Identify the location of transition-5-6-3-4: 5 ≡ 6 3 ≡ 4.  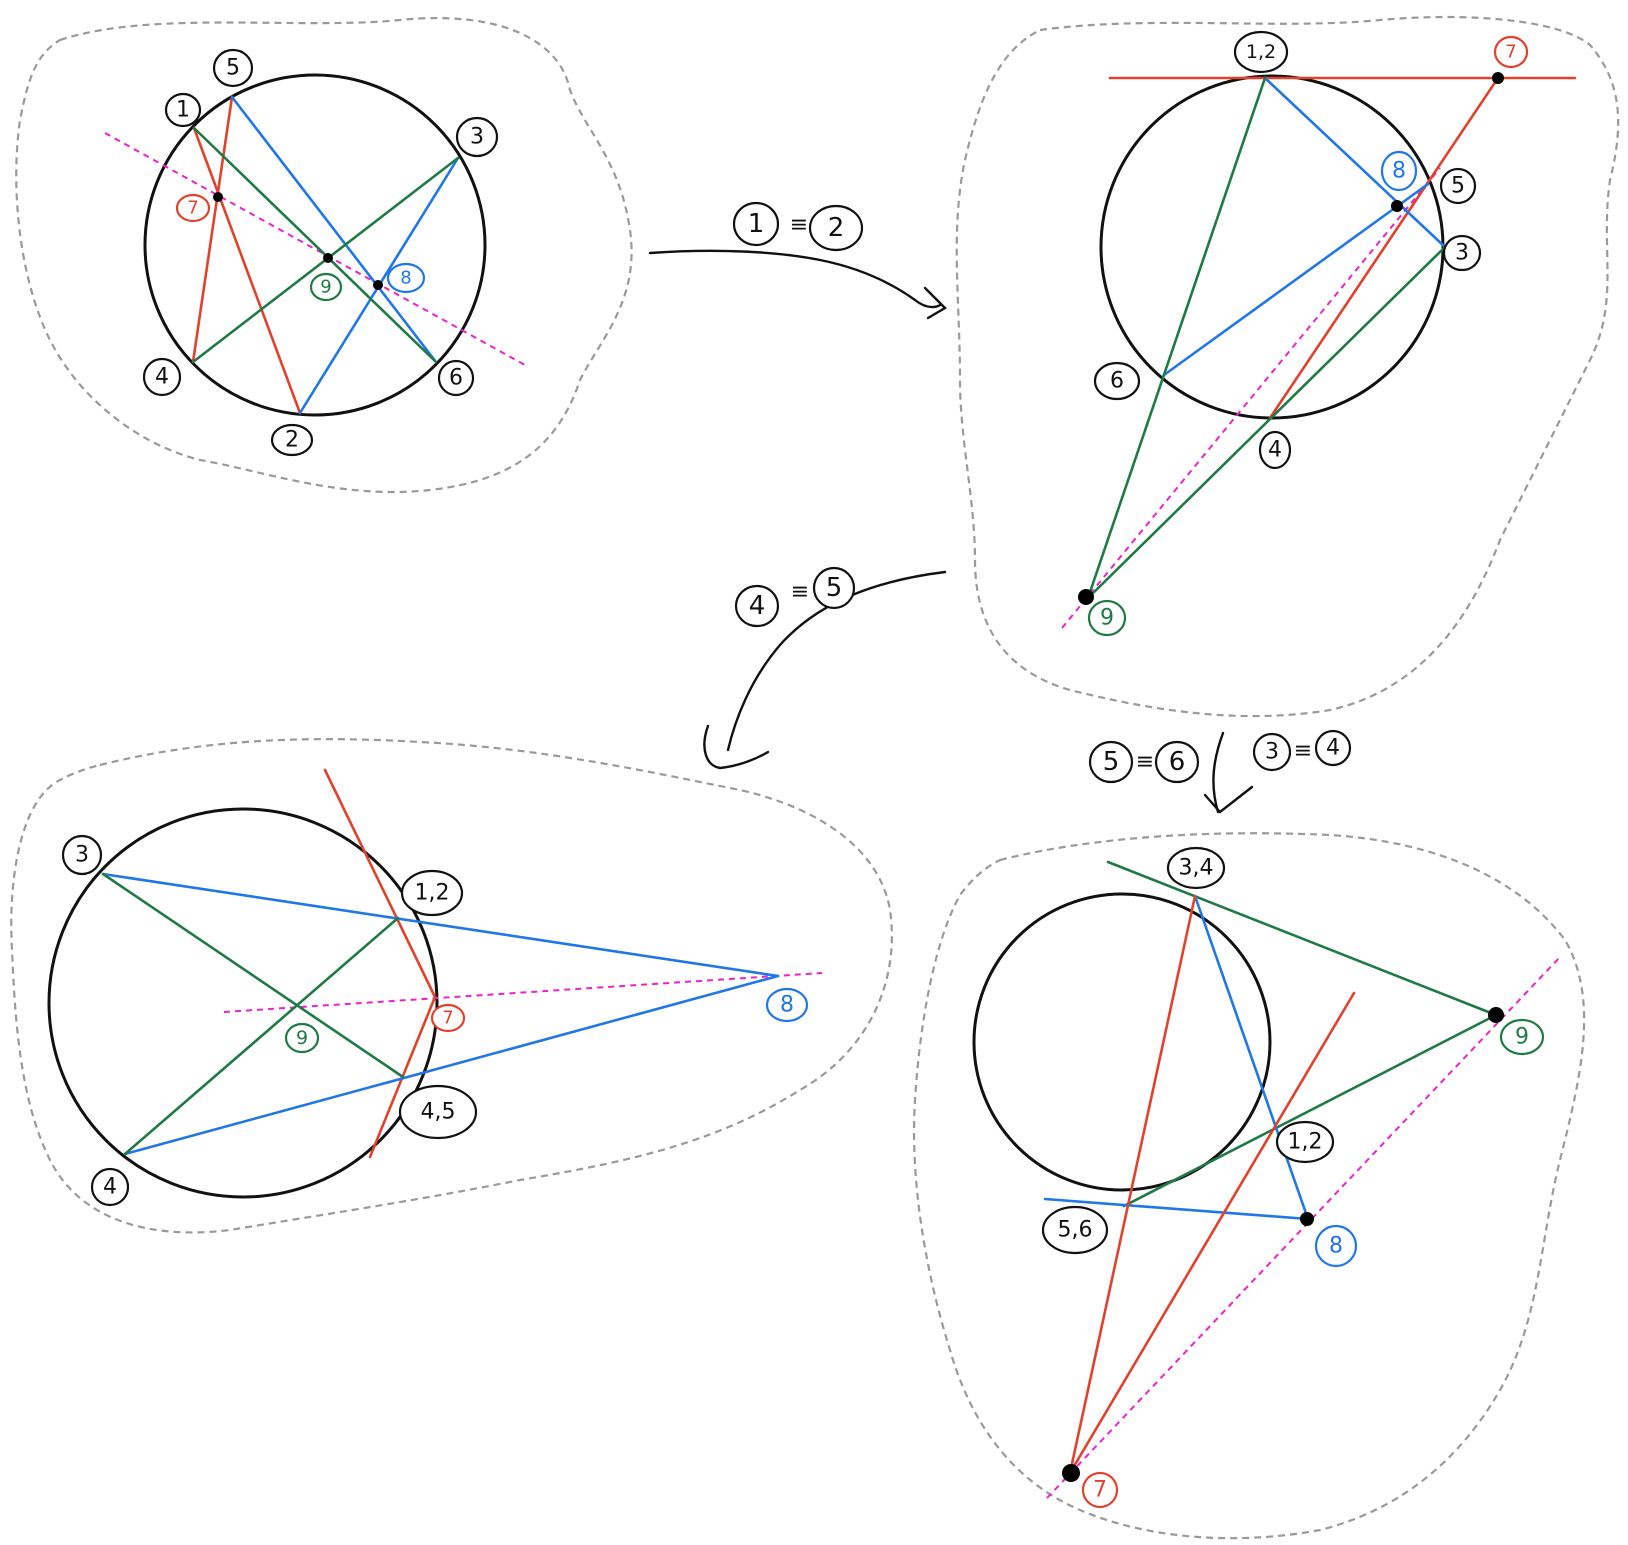
(1220, 771).